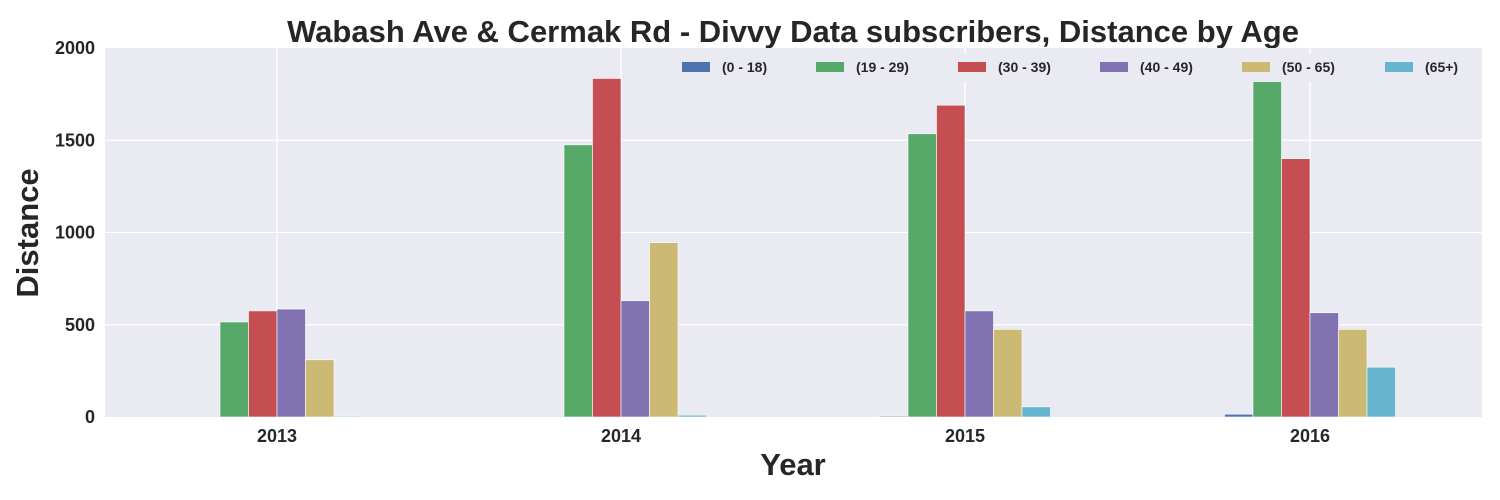  What do you see at coordinates (621, 436) in the screenshot?
I see `x-tick-label: 2014` at bounding box center [621, 436].